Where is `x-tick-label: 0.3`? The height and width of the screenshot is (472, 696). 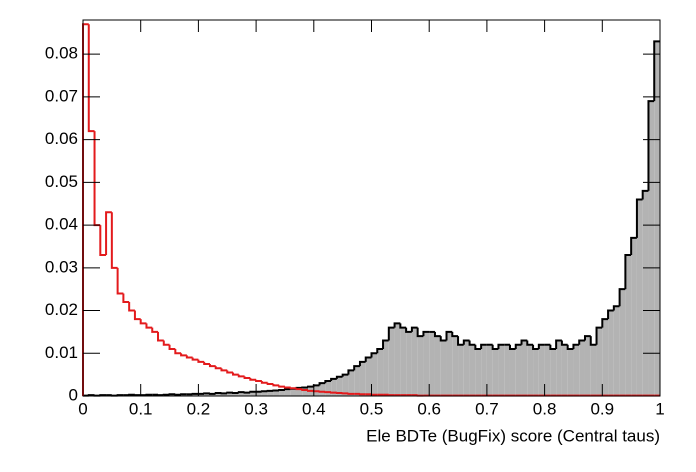
x-tick-label: 0.3 is located at coordinates (256, 408).